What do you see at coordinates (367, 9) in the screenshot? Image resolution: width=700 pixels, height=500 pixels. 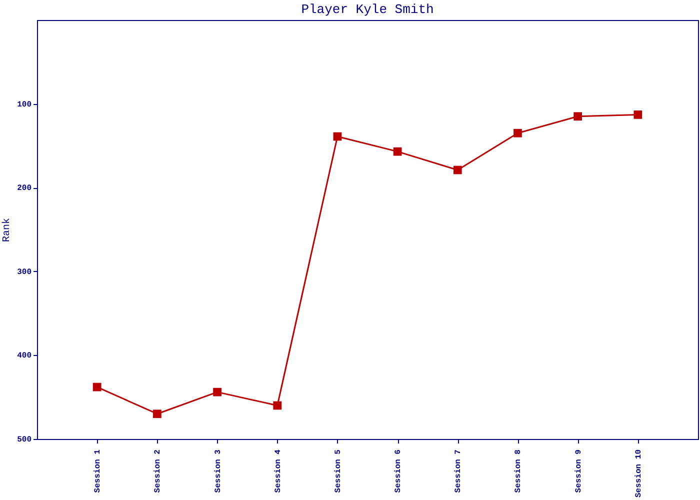 I see `chart-title: Player Kyle Smith` at bounding box center [367, 9].